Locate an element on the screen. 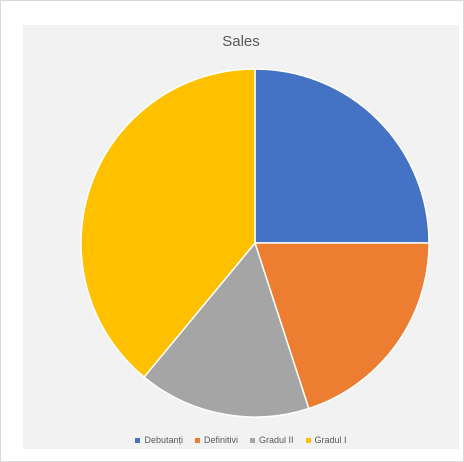 Image resolution: width=464 pixels, height=462 pixels. legend-item: Definitivi is located at coordinates (216, 440).